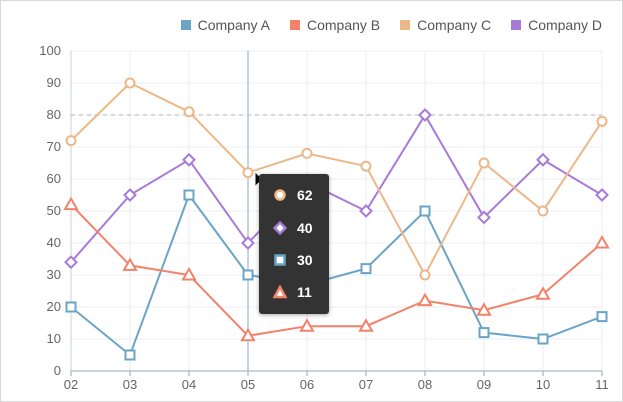 This screenshot has width=623, height=402. Describe the element at coordinates (130, 384) in the screenshot. I see `x-tick-label: 03` at that location.